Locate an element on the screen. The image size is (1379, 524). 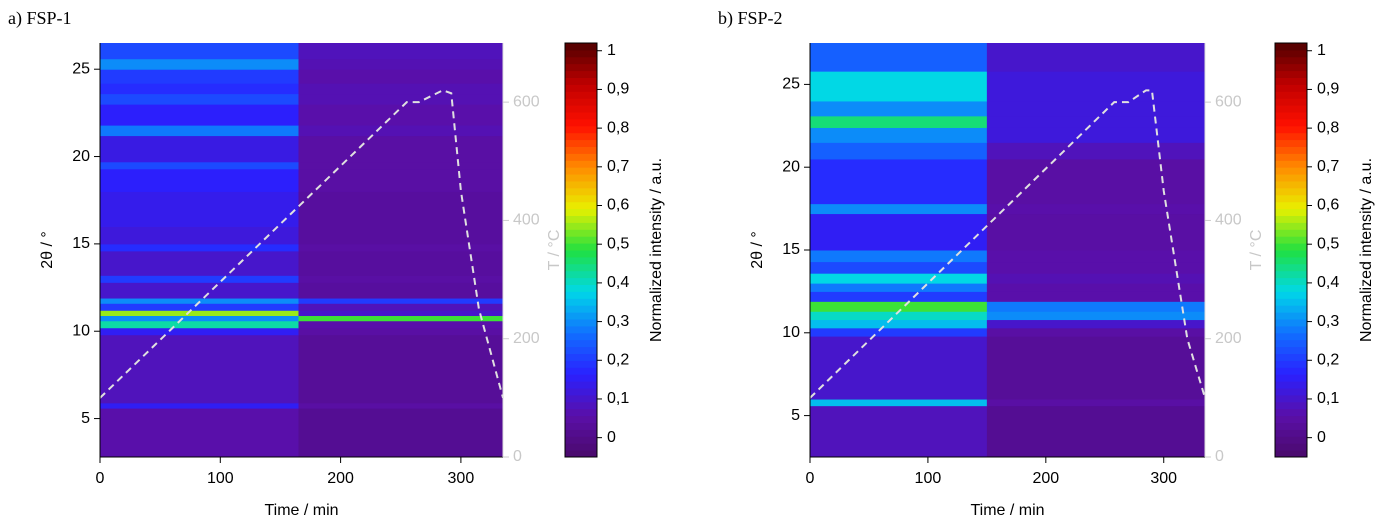
colorbar-frame is located at coordinates (1291, 250).